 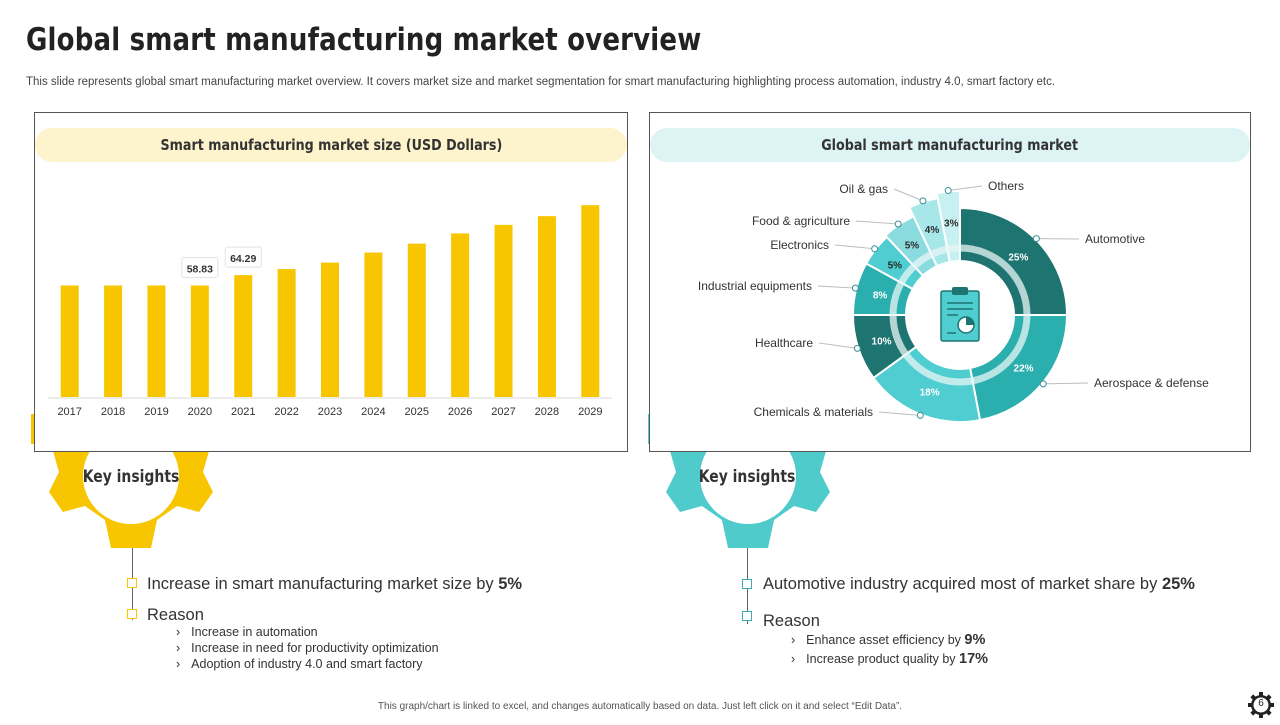 I want to click on reason-item-left-0: ›Increase in automation, so click(x=247, y=632).